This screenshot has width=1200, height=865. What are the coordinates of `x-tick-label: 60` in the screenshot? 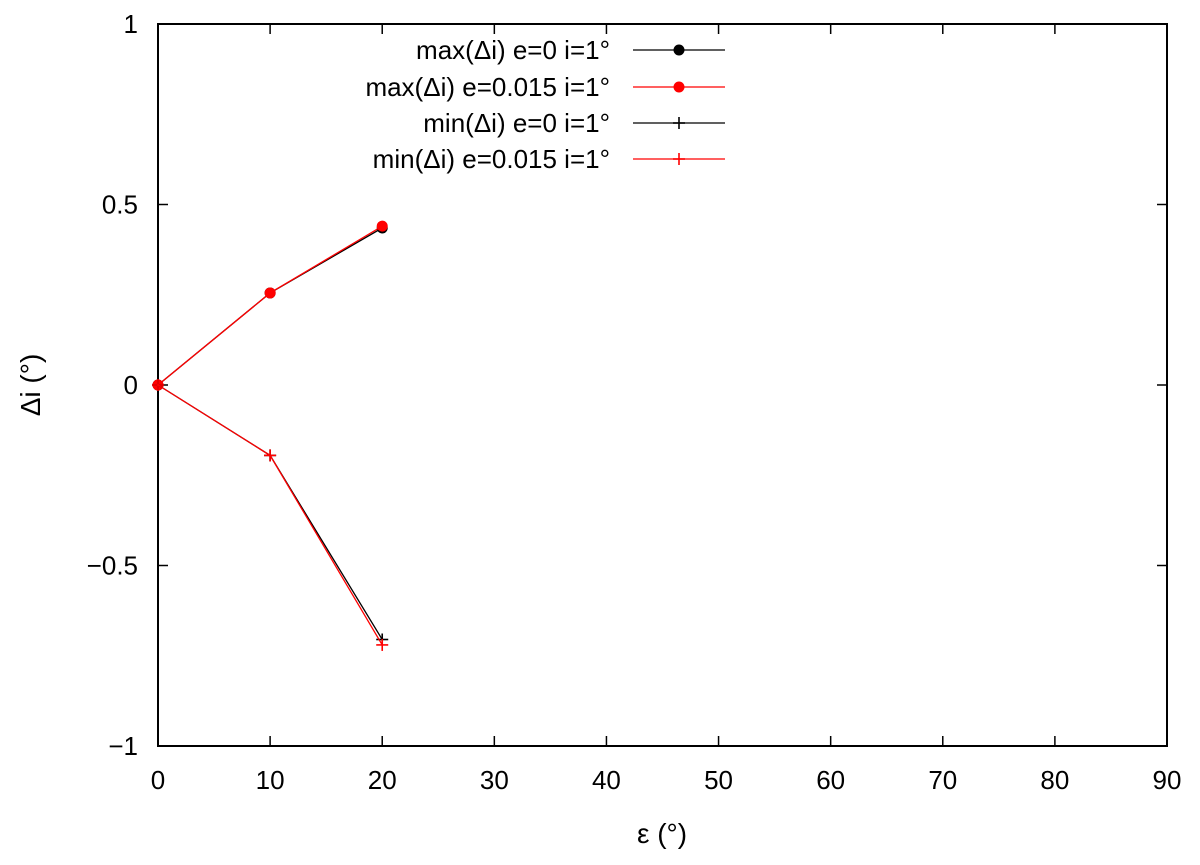 It's located at (830, 780).